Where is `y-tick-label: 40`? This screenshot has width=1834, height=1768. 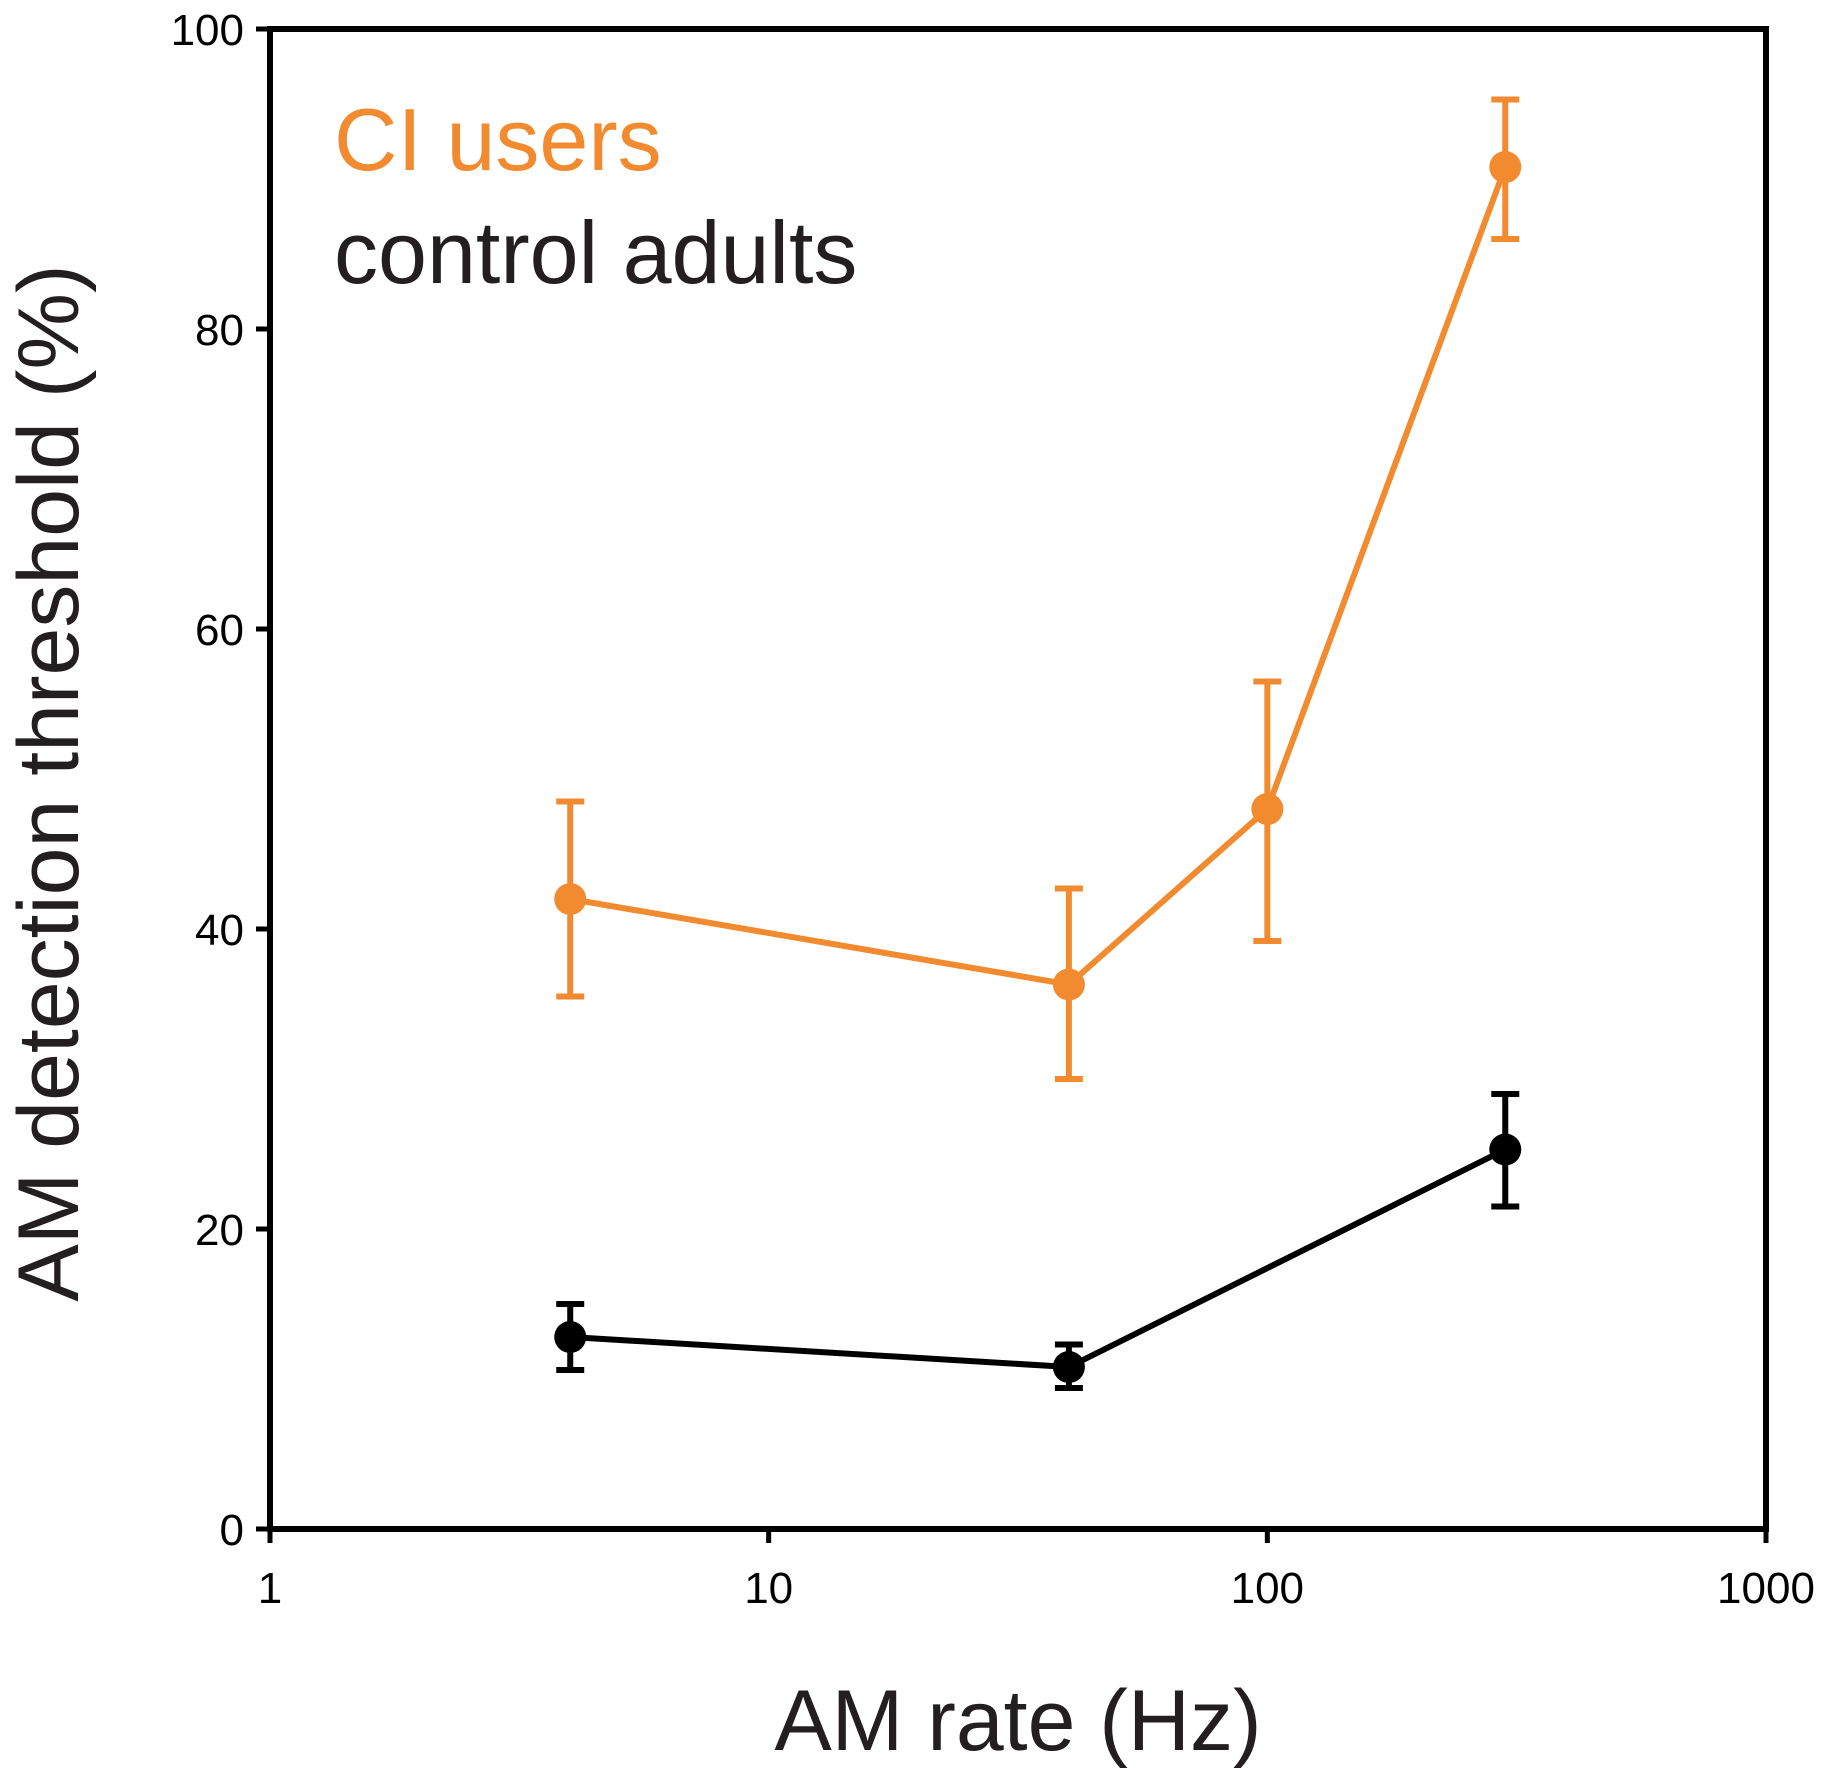
y-tick-label: 40 is located at coordinates (219, 930).